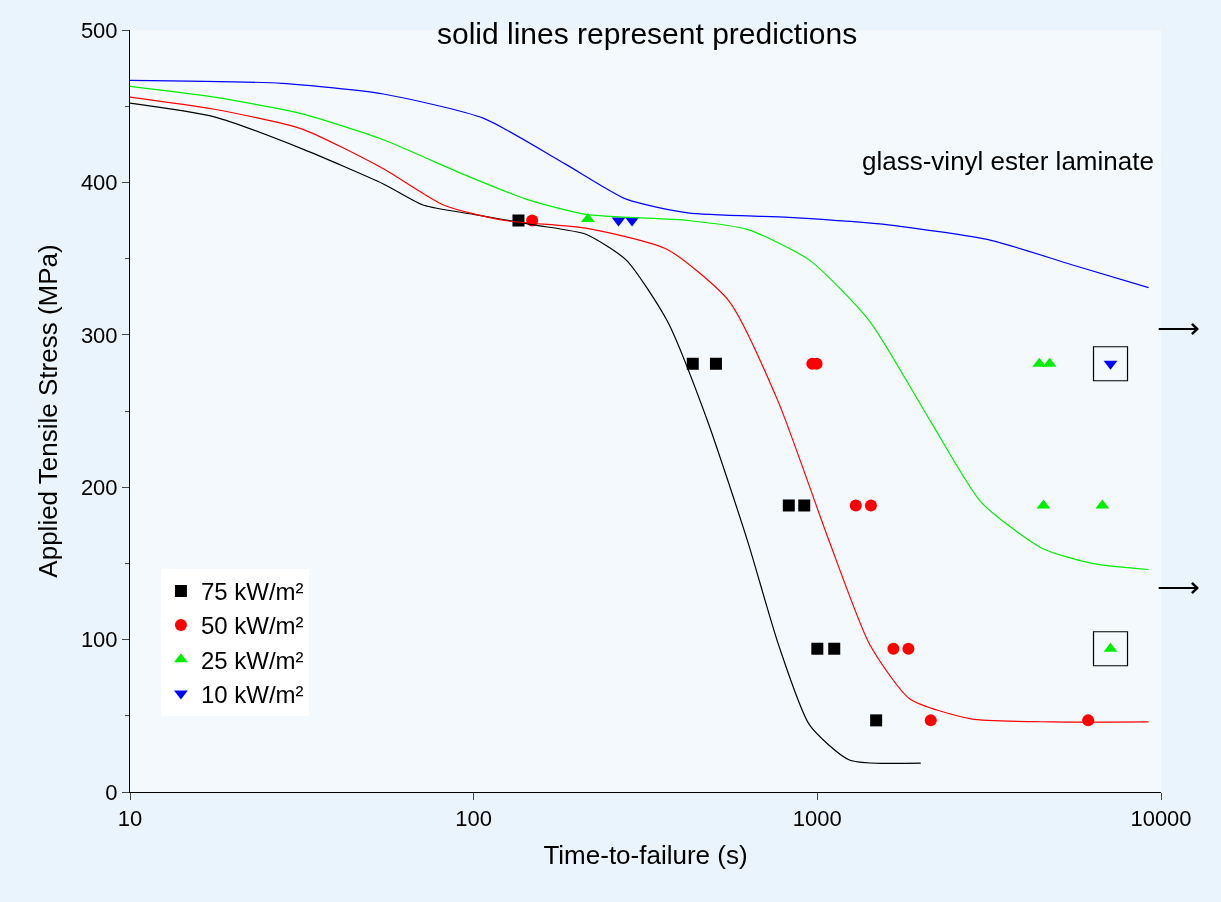 This screenshot has height=902, width=1221. I want to click on legend-label: 25 kW/m², so click(252, 660).